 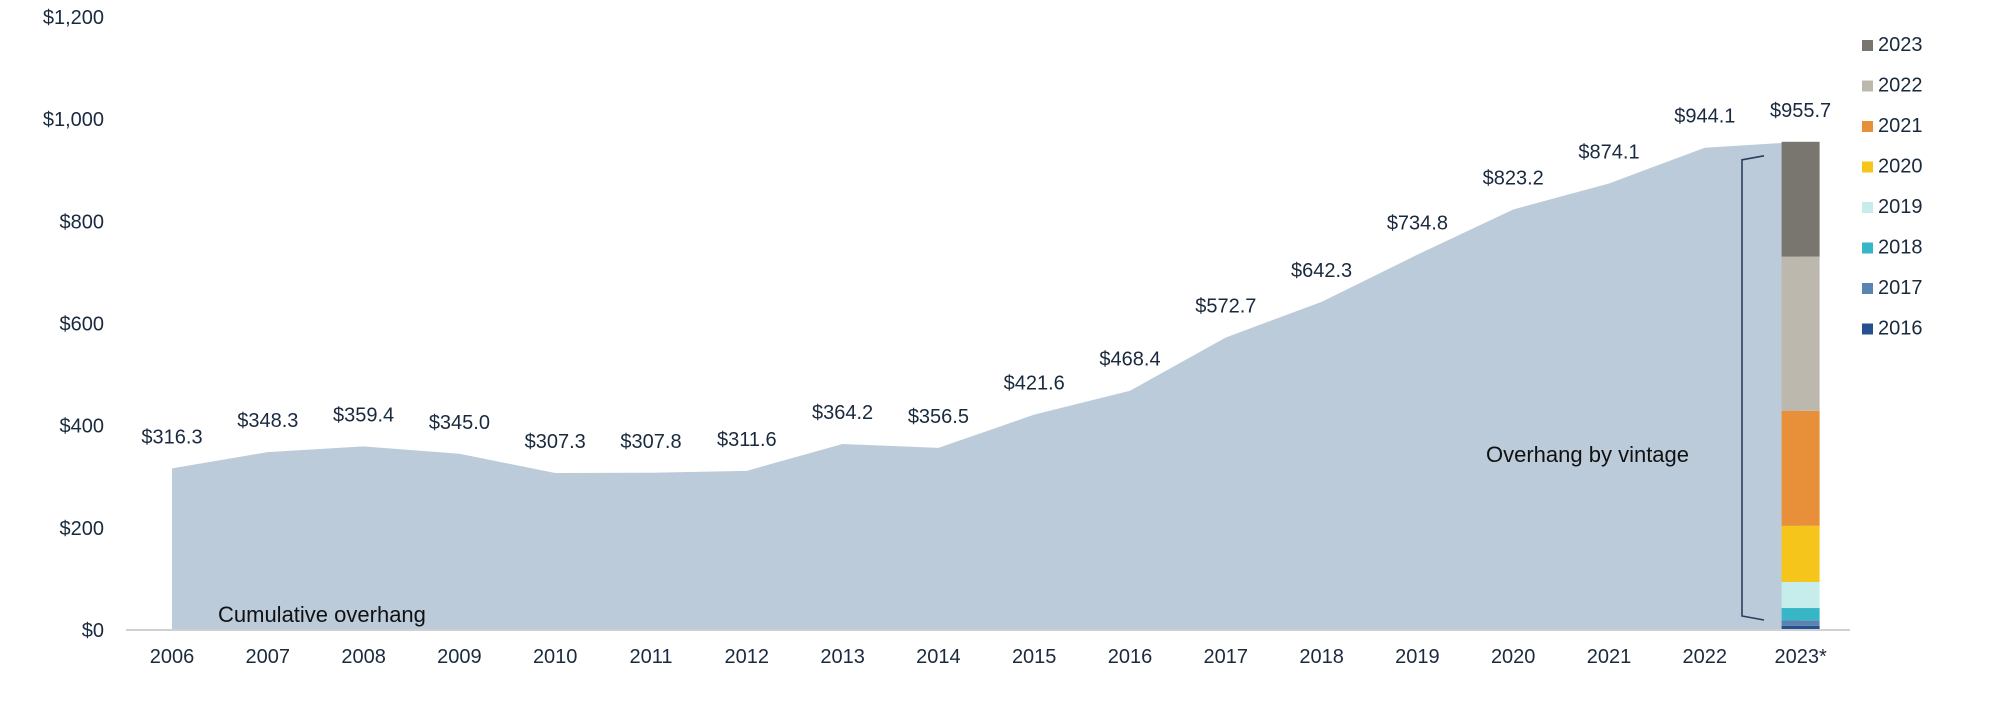 What do you see at coordinates (1892, 187) in the screenshot?
I see `legend: 2023 2022 2021 2020 2019 2018 2017 2016` at bounding box center [1892, 187].